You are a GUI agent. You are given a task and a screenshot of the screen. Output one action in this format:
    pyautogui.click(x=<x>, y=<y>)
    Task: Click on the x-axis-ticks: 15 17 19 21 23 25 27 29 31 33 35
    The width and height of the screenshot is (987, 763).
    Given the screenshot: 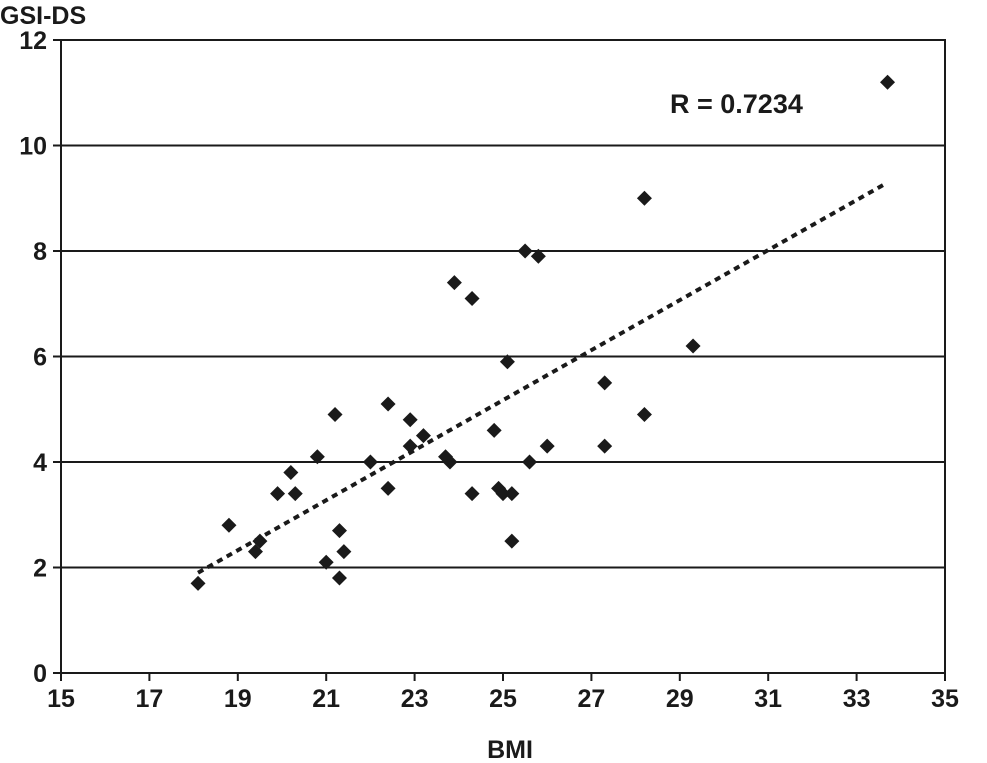 What is the action you would take?
    pyautogui.click(x=503, y=693)
    